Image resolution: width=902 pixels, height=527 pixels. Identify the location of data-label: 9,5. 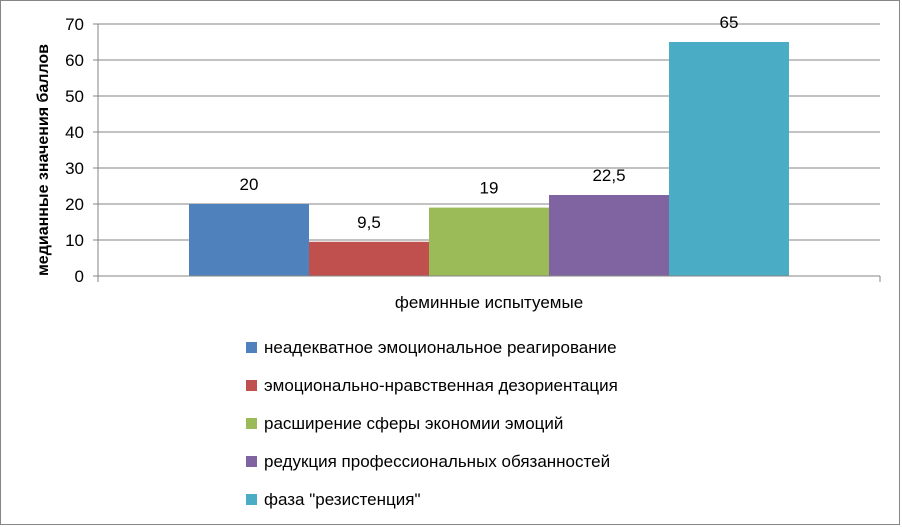
(369, 222).